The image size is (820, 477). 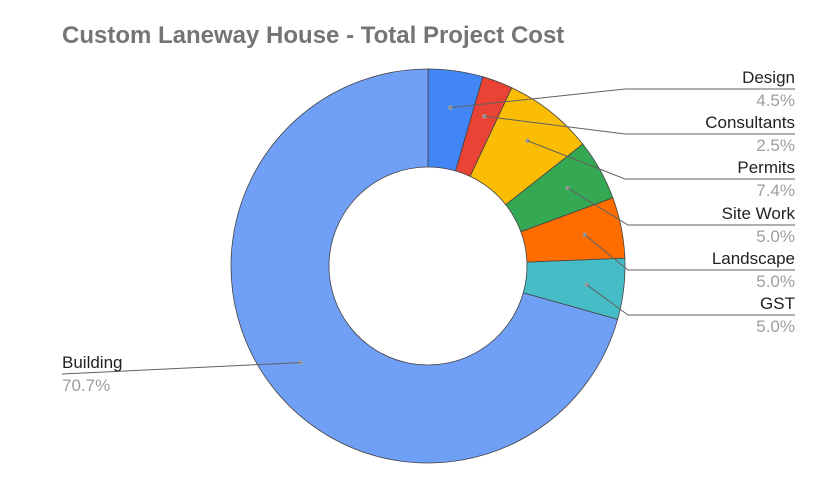 I want to click on slice-percent-consultants: 2.5%, so click(x=775, y=145).